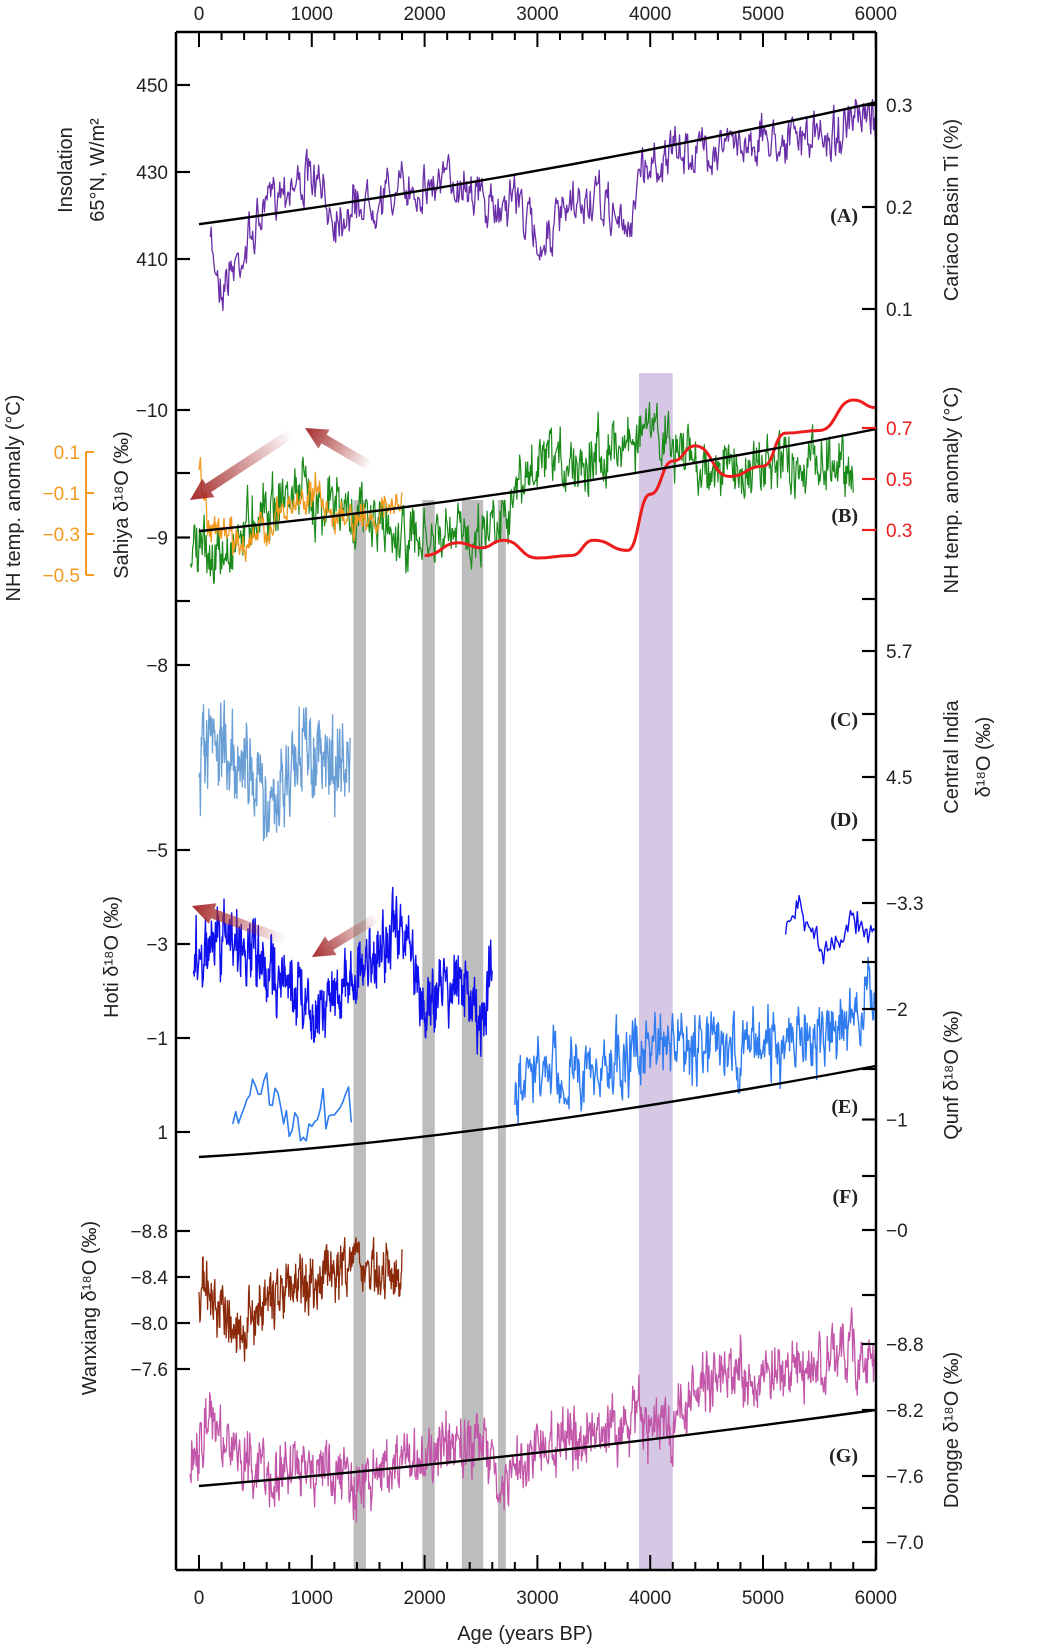 This screenshot has height=1650, width=1050. Describe the element at coordinates (300, 1299) in the screenshot. I see `series-wanxiang` at that location.